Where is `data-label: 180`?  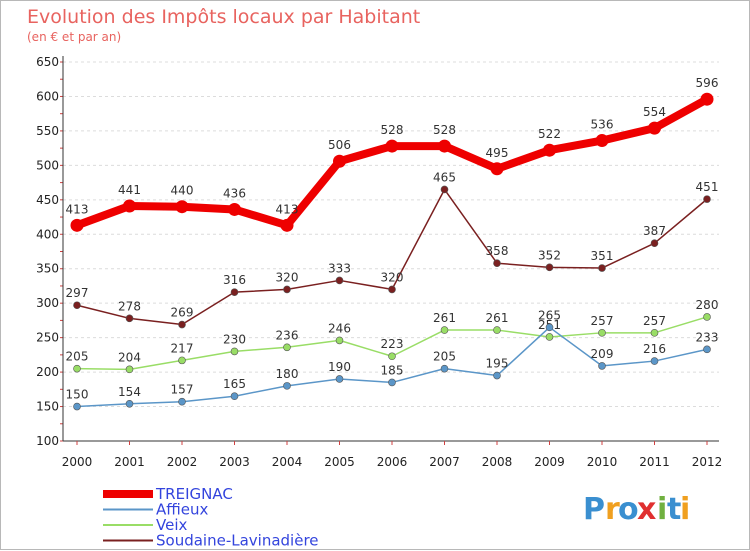 data-label: 180 is located at coordinates (287, 374).